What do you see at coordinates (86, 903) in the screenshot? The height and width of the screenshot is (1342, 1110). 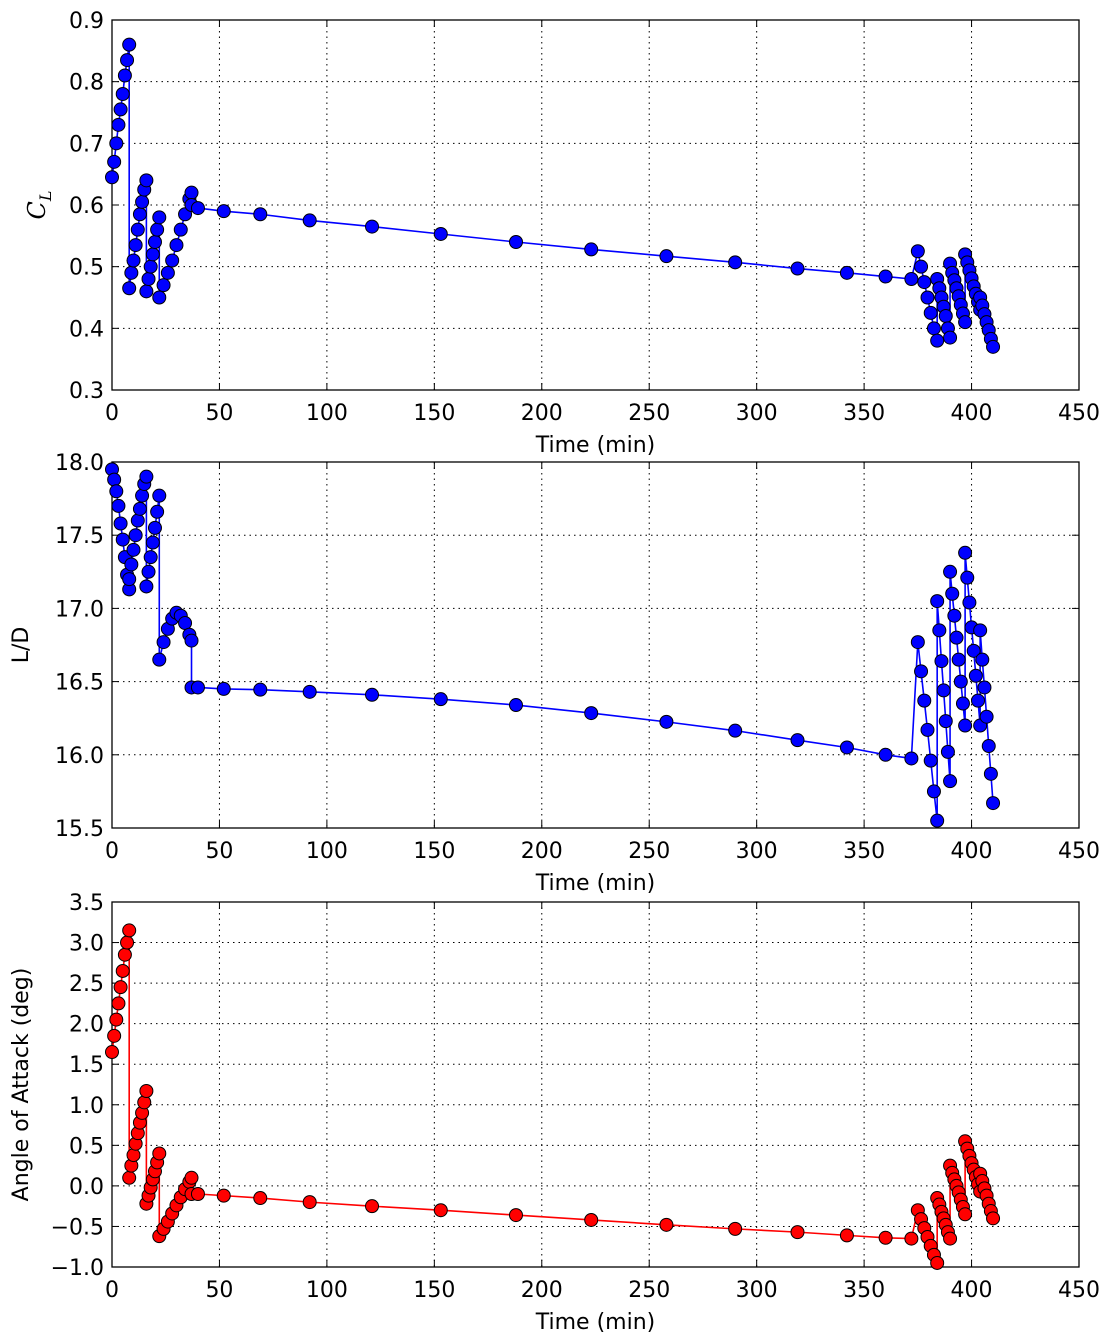 I see `y-tick-label: 3.5` at bounding box center [86, 903].